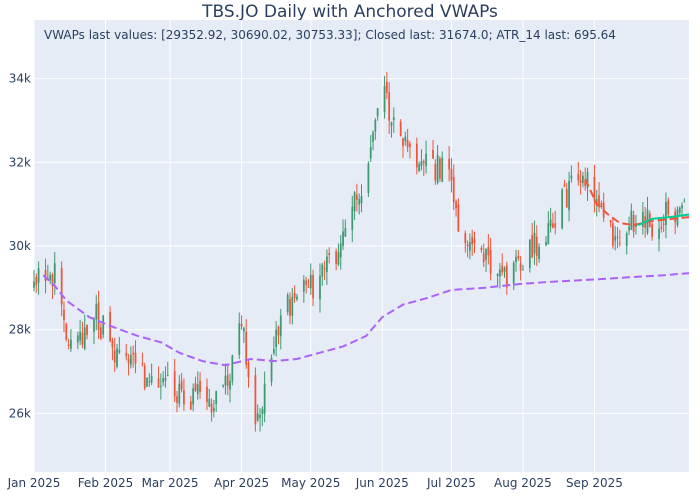 This screenshot has height=500, width=700. I want to click on x-tick-label: Feb 2025, so click(106, 483).